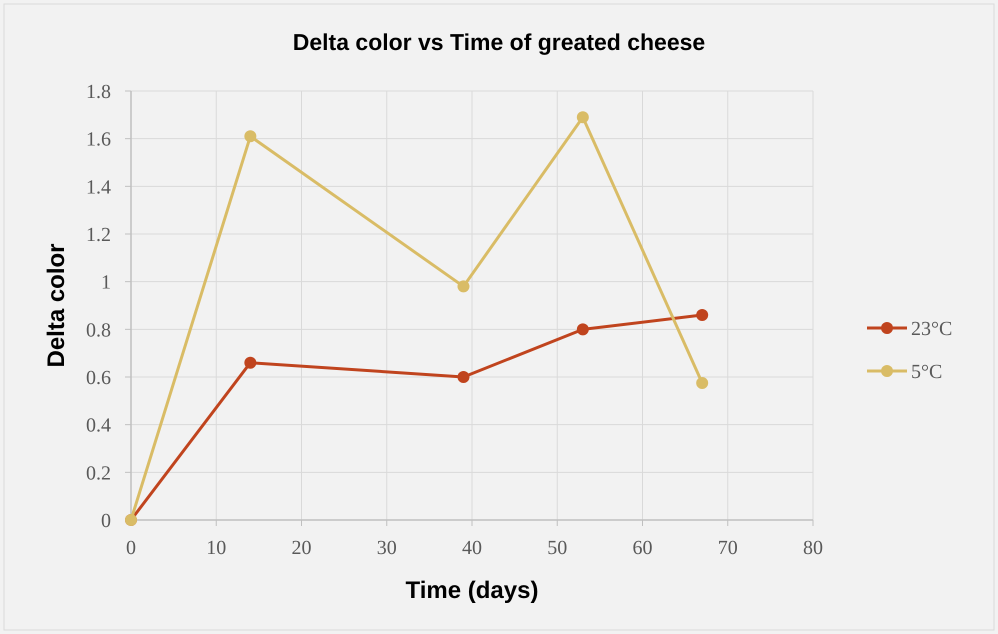 This screenshot has width=998, height=634. I want to click on y-tick-label: 1.4, so click(98, 187).